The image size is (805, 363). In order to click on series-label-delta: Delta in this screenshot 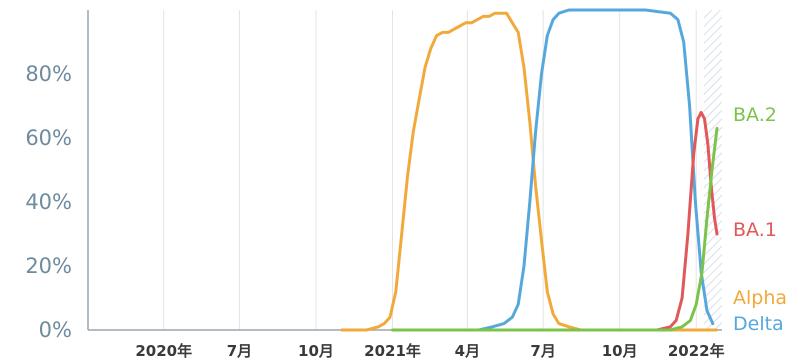, I will do `click(758, 324)`.